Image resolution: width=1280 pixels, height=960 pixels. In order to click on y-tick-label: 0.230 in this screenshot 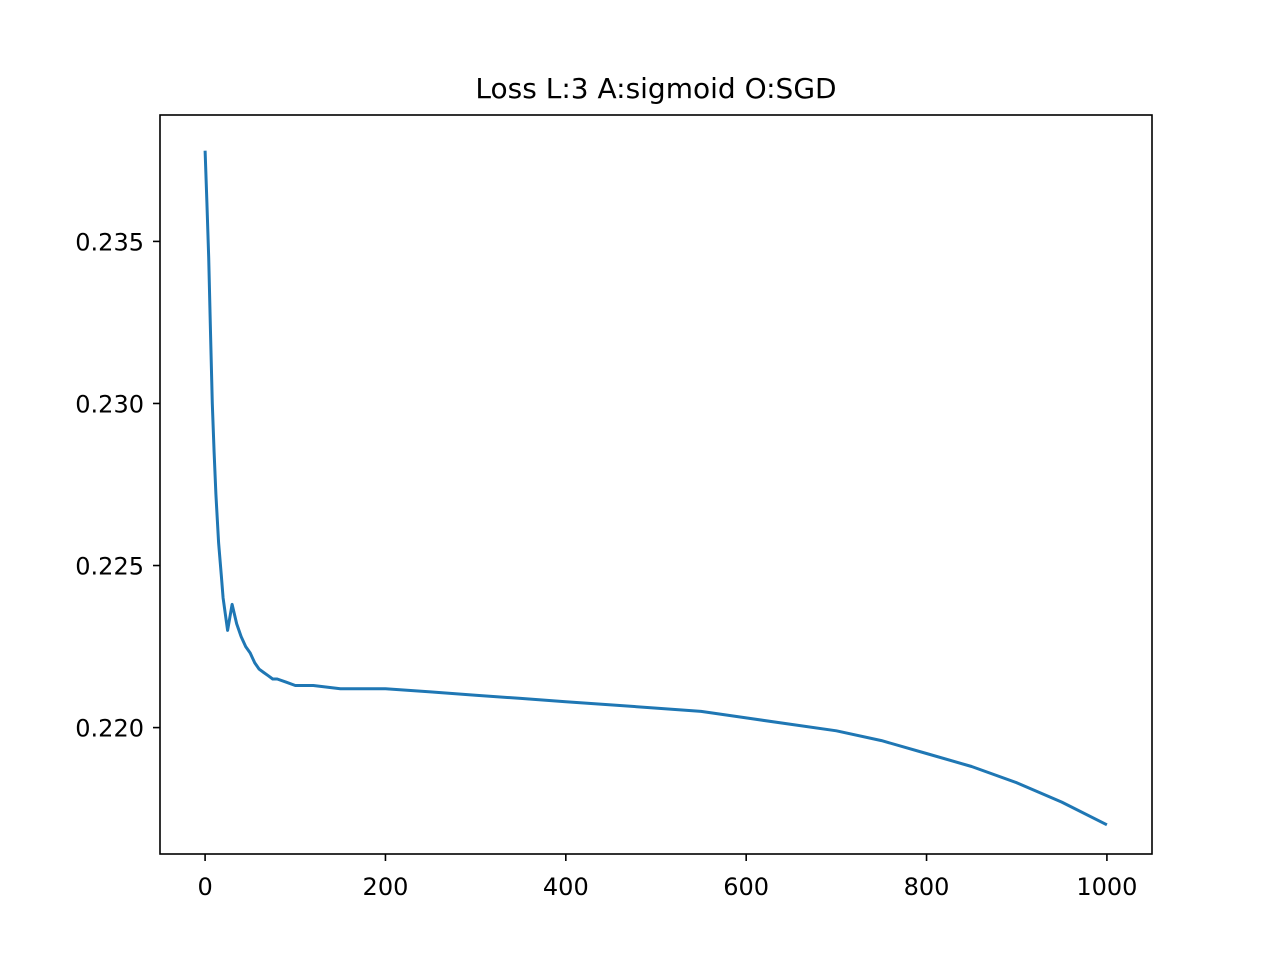, I will do `click(109, 404)`.